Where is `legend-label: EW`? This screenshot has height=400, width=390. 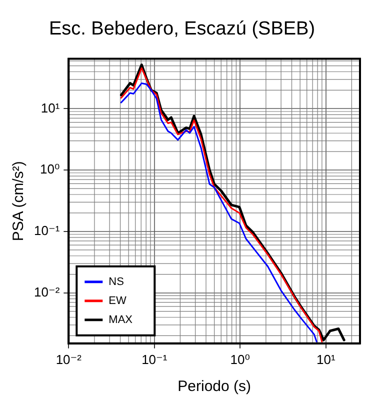 legend-label: EW is located at coordinates (117, 300).